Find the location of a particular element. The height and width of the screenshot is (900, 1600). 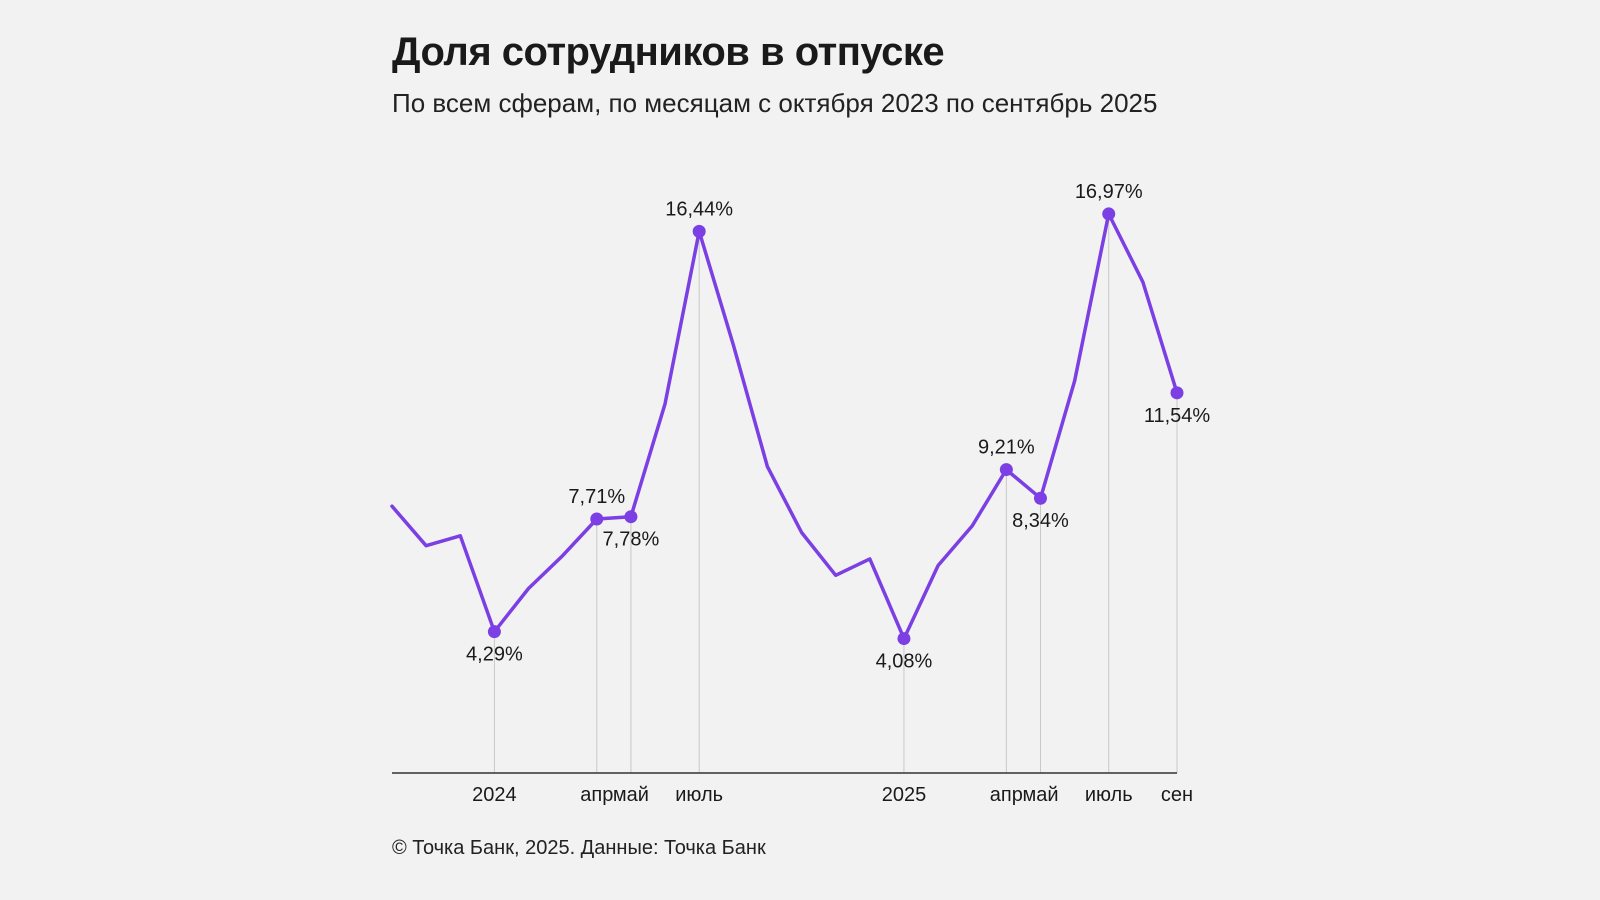

x-tick-label: сен is located at coordinates (1177, 795).